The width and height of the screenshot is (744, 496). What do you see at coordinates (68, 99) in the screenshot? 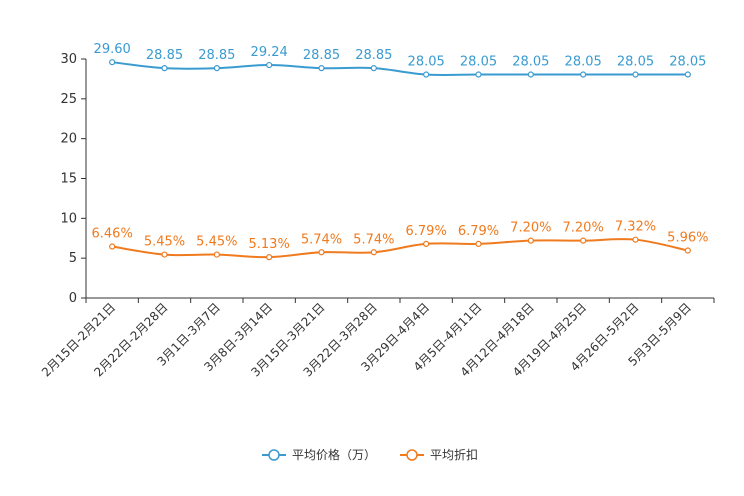
I see `y-tick-label: 25` at bounding box center [68, 99].